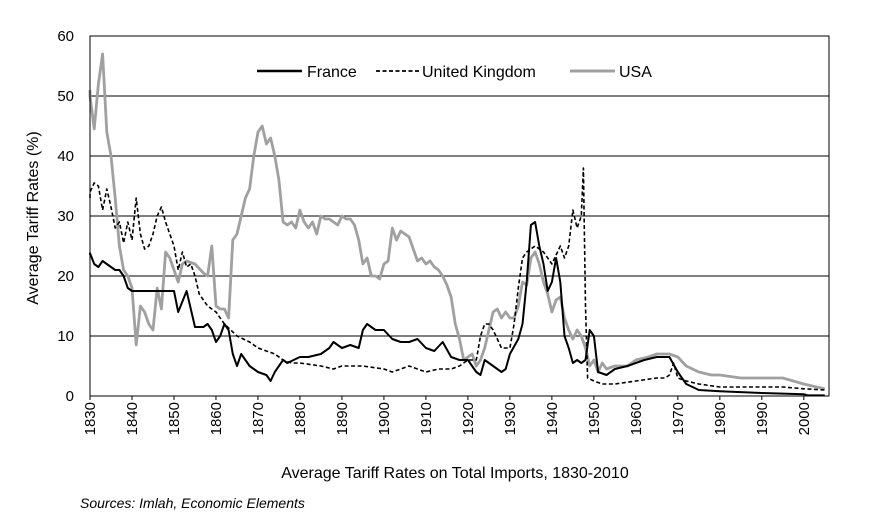 The image size is (893, 515). Describe the element at coordinates (65, 96) in the screenshot. I see `y-tick-label: 50` at that location.